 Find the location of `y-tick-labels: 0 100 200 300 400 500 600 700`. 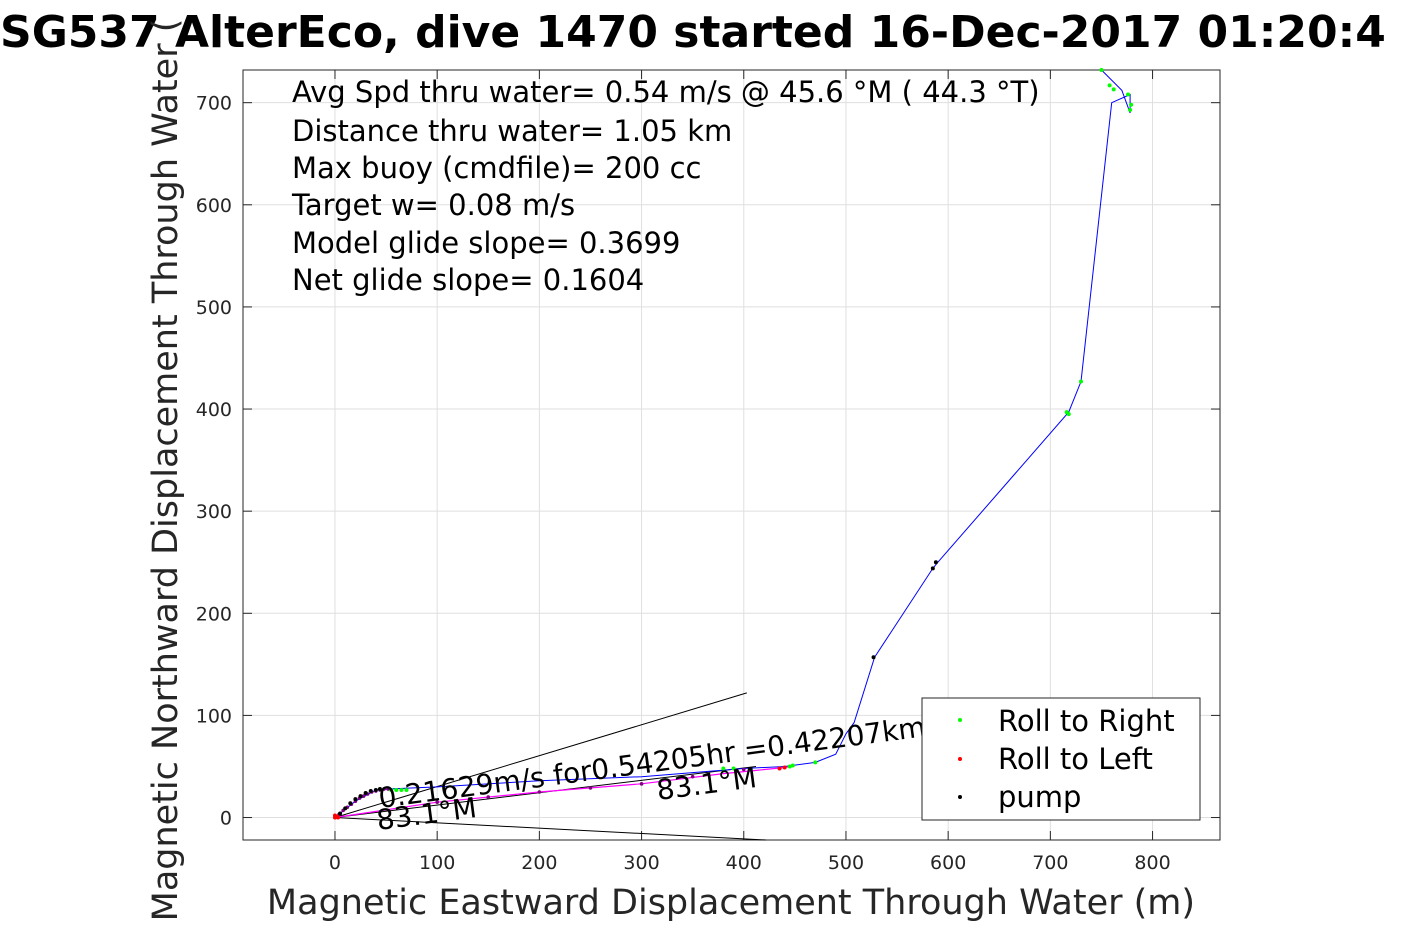

y-tick-labels: 0 100 200 300 400 500 600 700 is located at coordinates (214, 461).